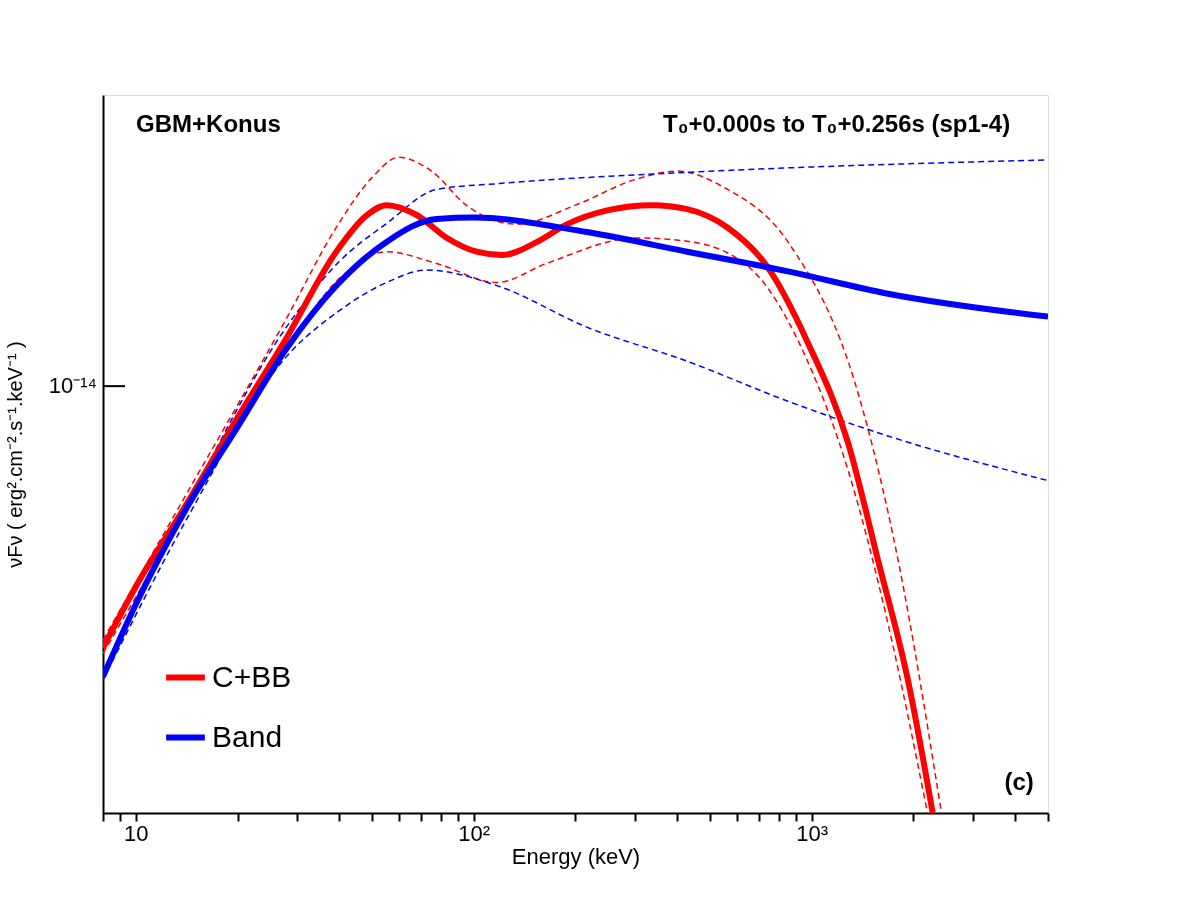 This screenshot has width=1182, height=907. Describe the element at coordinates (247, 736) in the screenshot. I see `legend-label: Band` at that location.